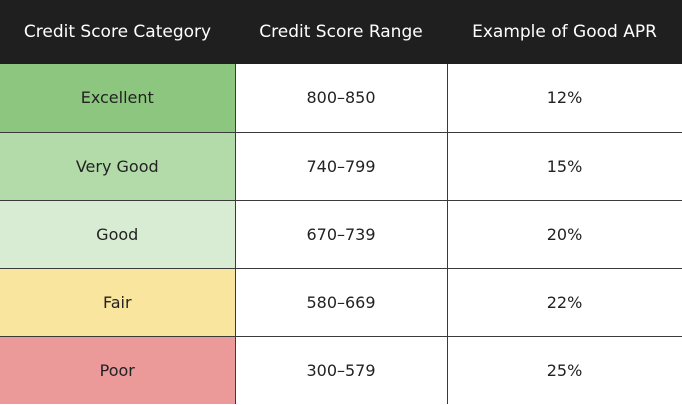  Describe the element at coordinates (118, 302) in the screenshot. I see `category-cell: Fair` at that location.